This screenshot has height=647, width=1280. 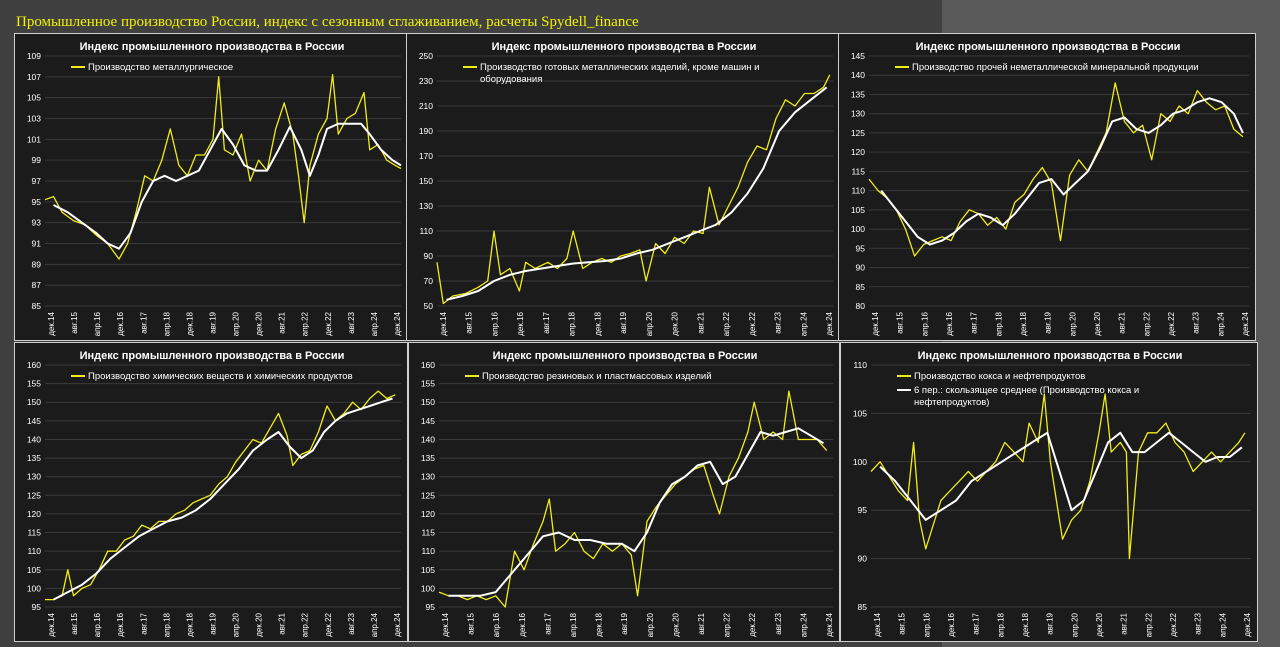 I want to click on y-tick-label: 97, so click(x=37, y=181).